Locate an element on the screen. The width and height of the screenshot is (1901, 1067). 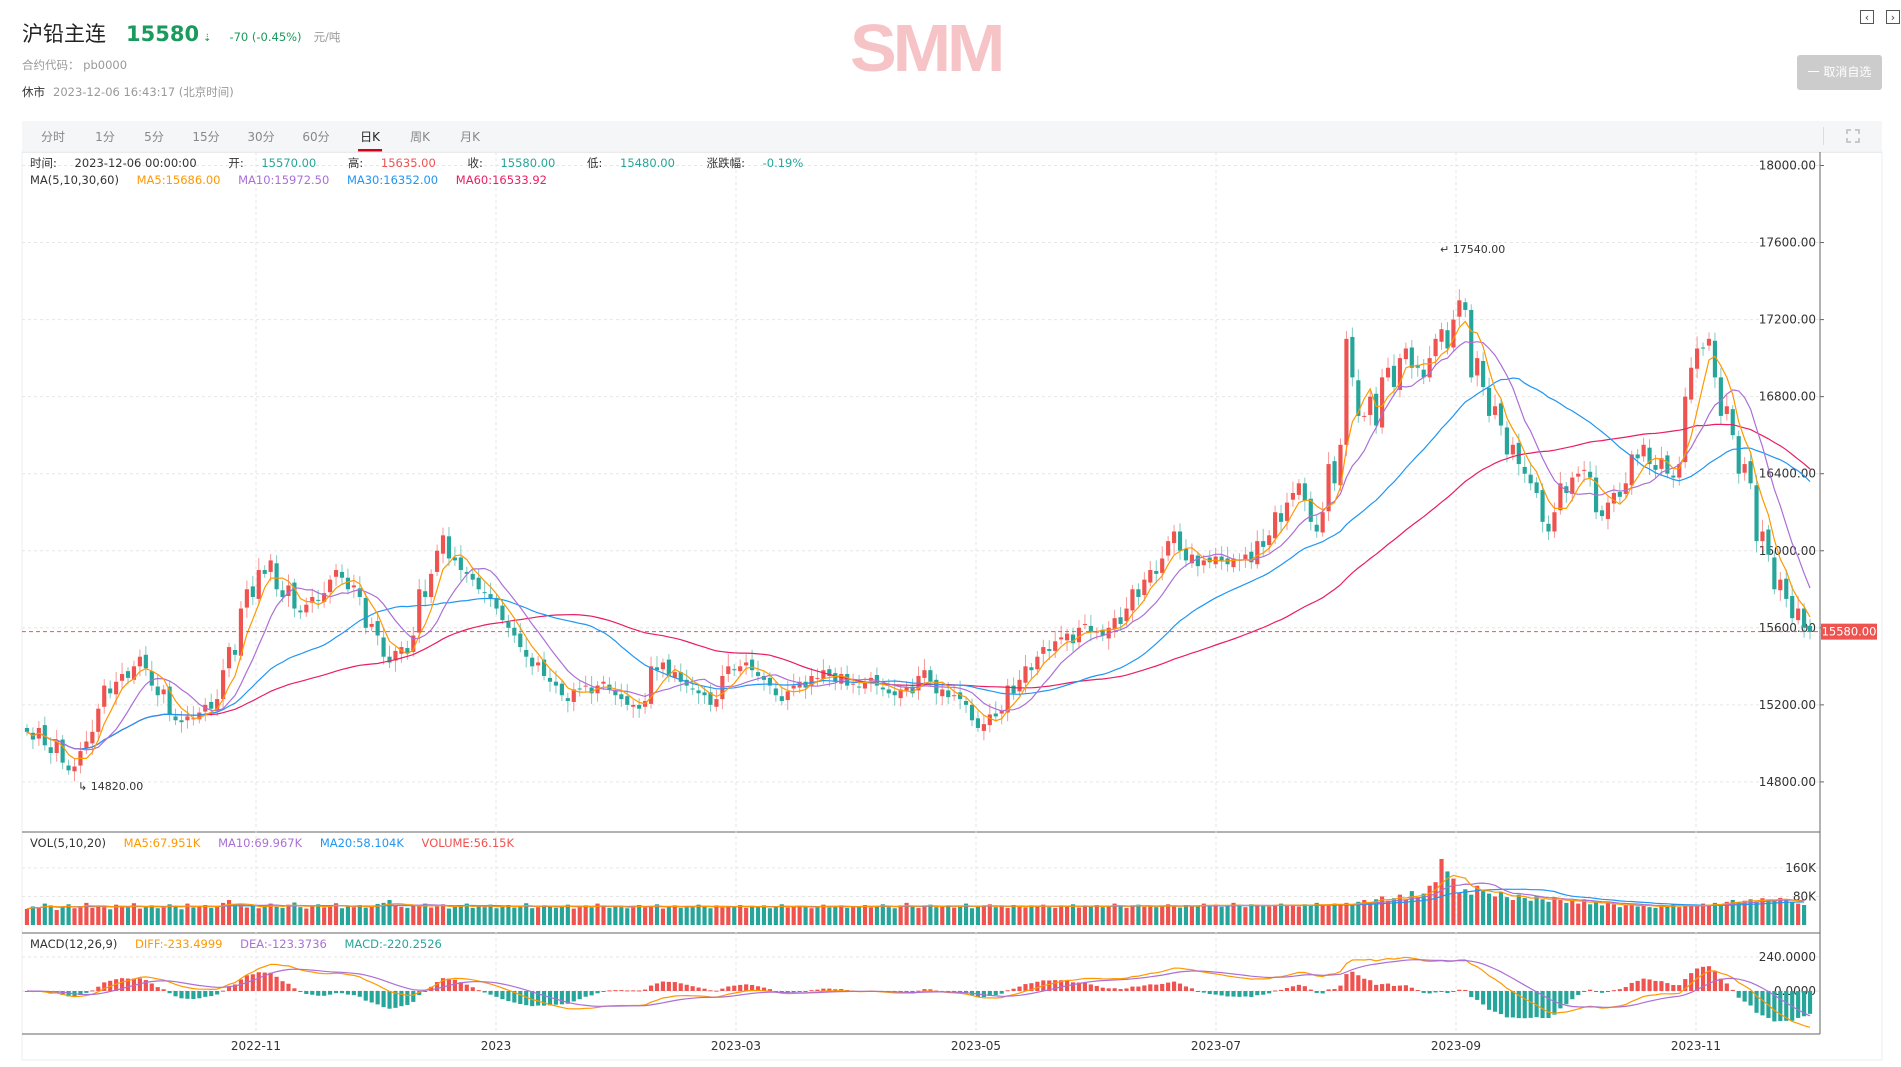
macd-title: MACD(12,26,9) is located at coordinates (74, 944).